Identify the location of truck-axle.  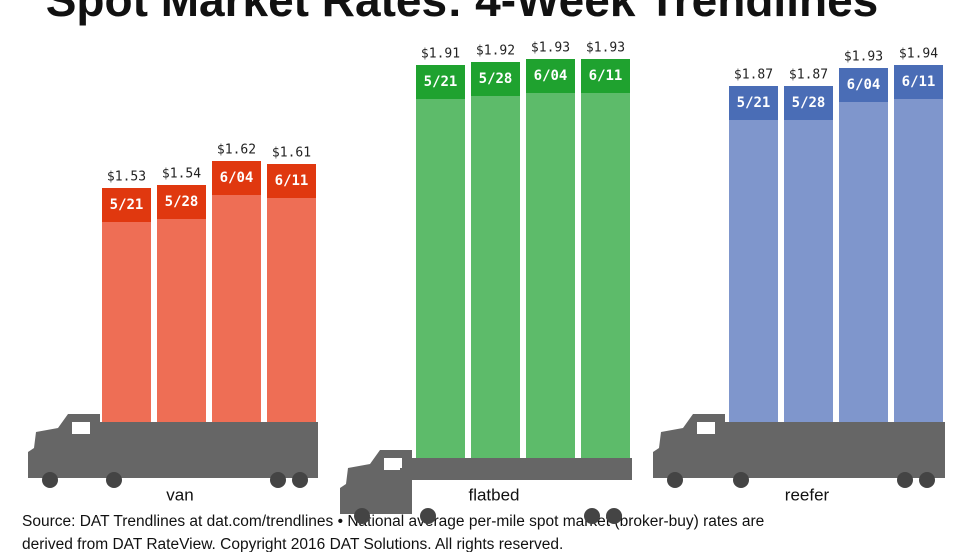
(516, 474).